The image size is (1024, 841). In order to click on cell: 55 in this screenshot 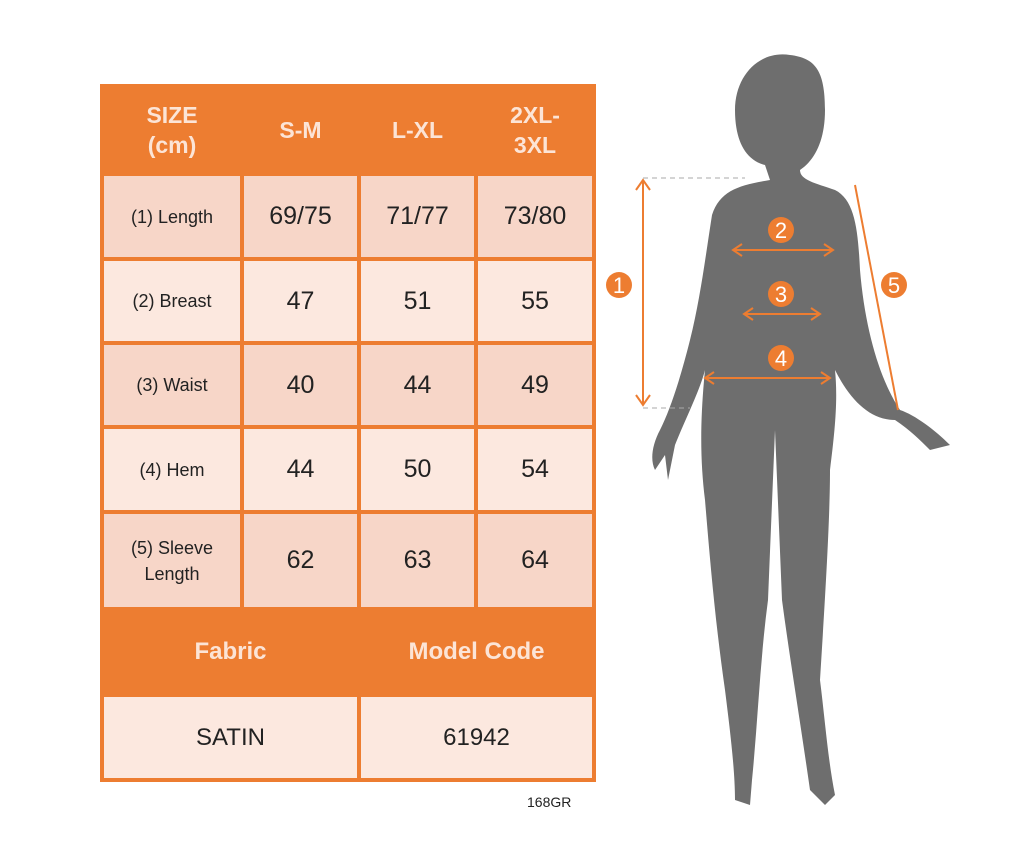, I will do `click(535, 301)`.